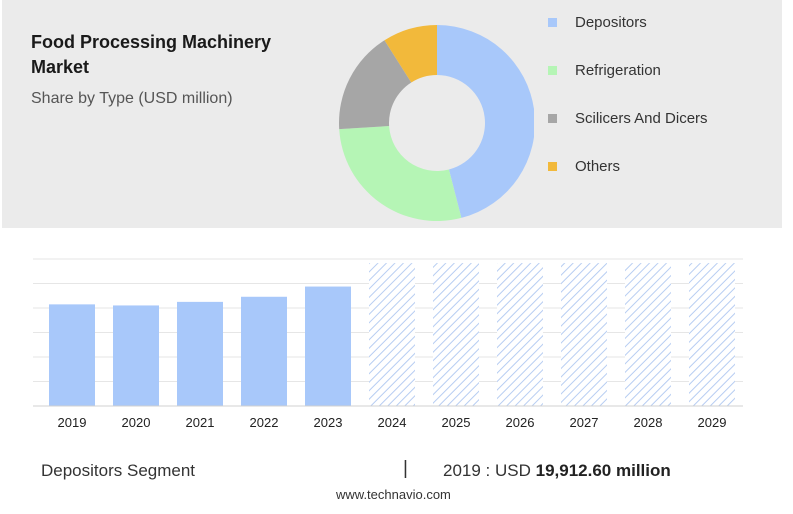 This screenshot has width=793, height=514. I want to click on chart-title: Food Processing Machinery Market, so click(151, 54).